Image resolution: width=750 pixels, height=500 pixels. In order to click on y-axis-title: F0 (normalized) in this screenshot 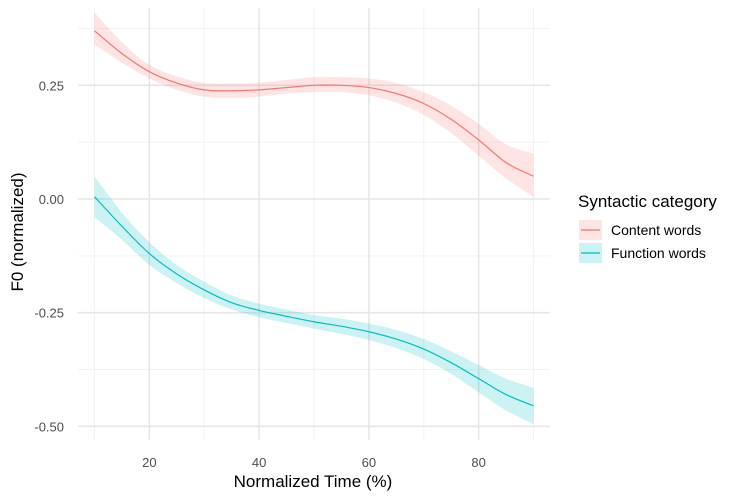, I will do `click(17, 231)`.